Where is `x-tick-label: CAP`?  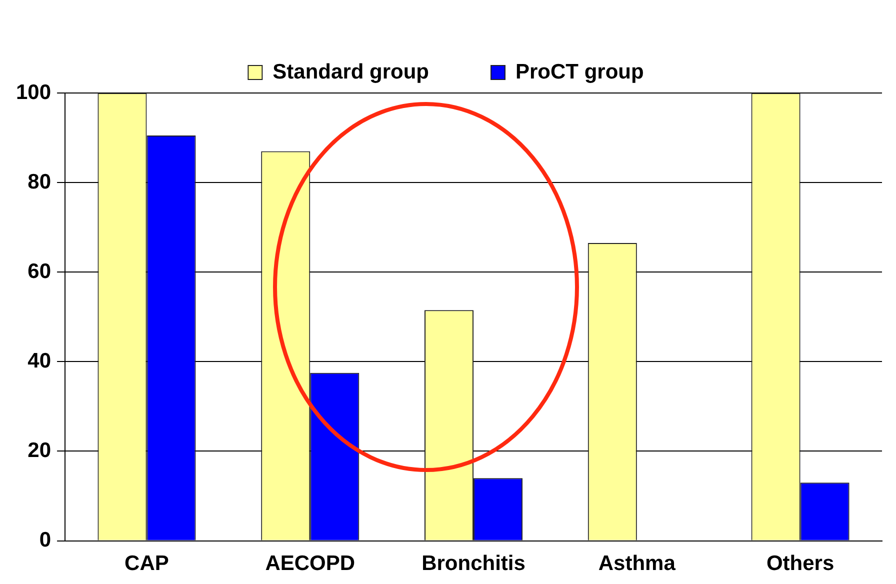 x-tick-label: CAP is located at coordinates (146, 564).